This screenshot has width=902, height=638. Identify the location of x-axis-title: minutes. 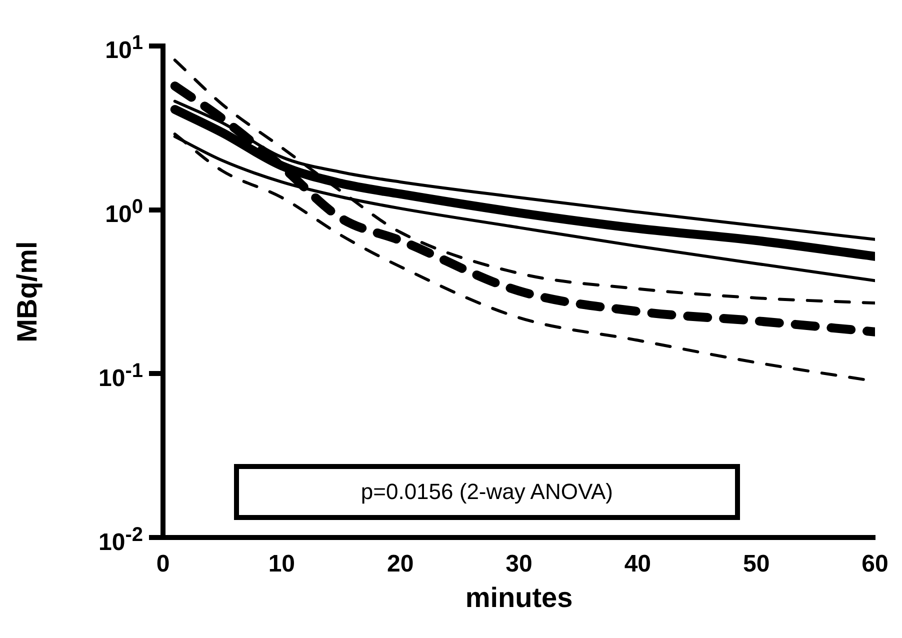
(519, 597).